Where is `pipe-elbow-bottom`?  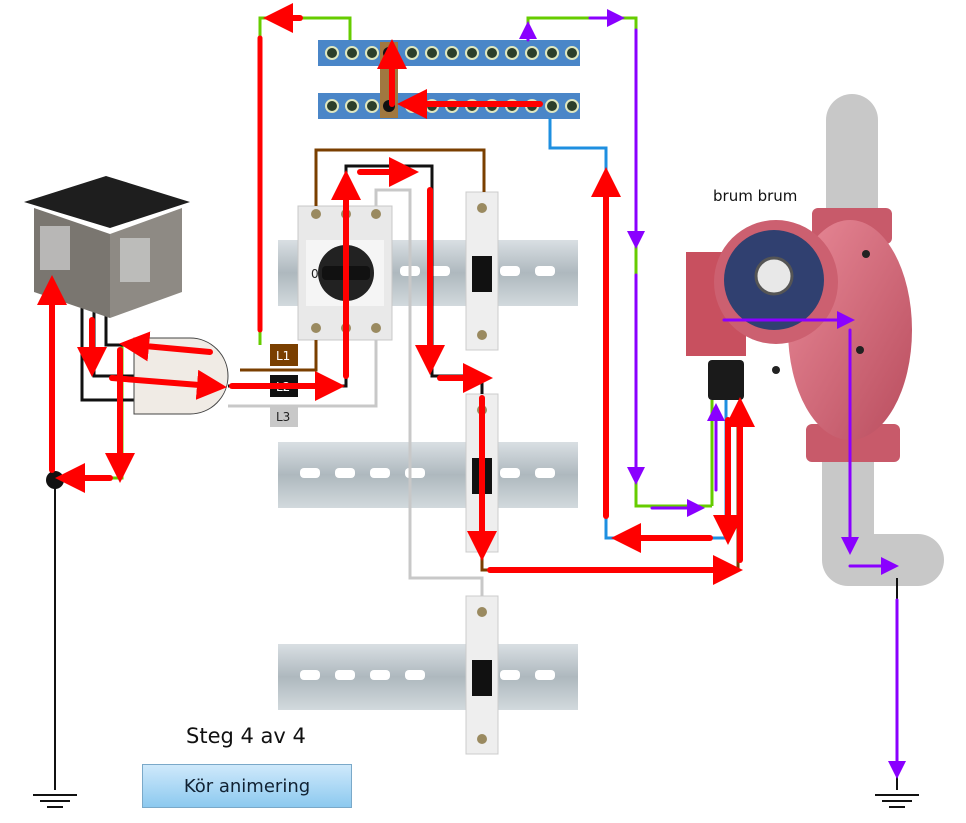 pipe-elbow-bottom is located at coordinates (883, 505).